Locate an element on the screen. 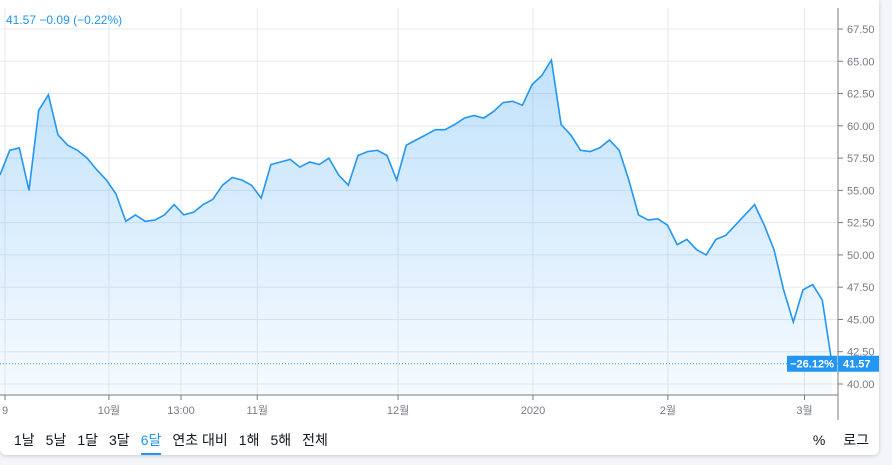  range-button-7: 5해 is located at coordinates (281, 440).